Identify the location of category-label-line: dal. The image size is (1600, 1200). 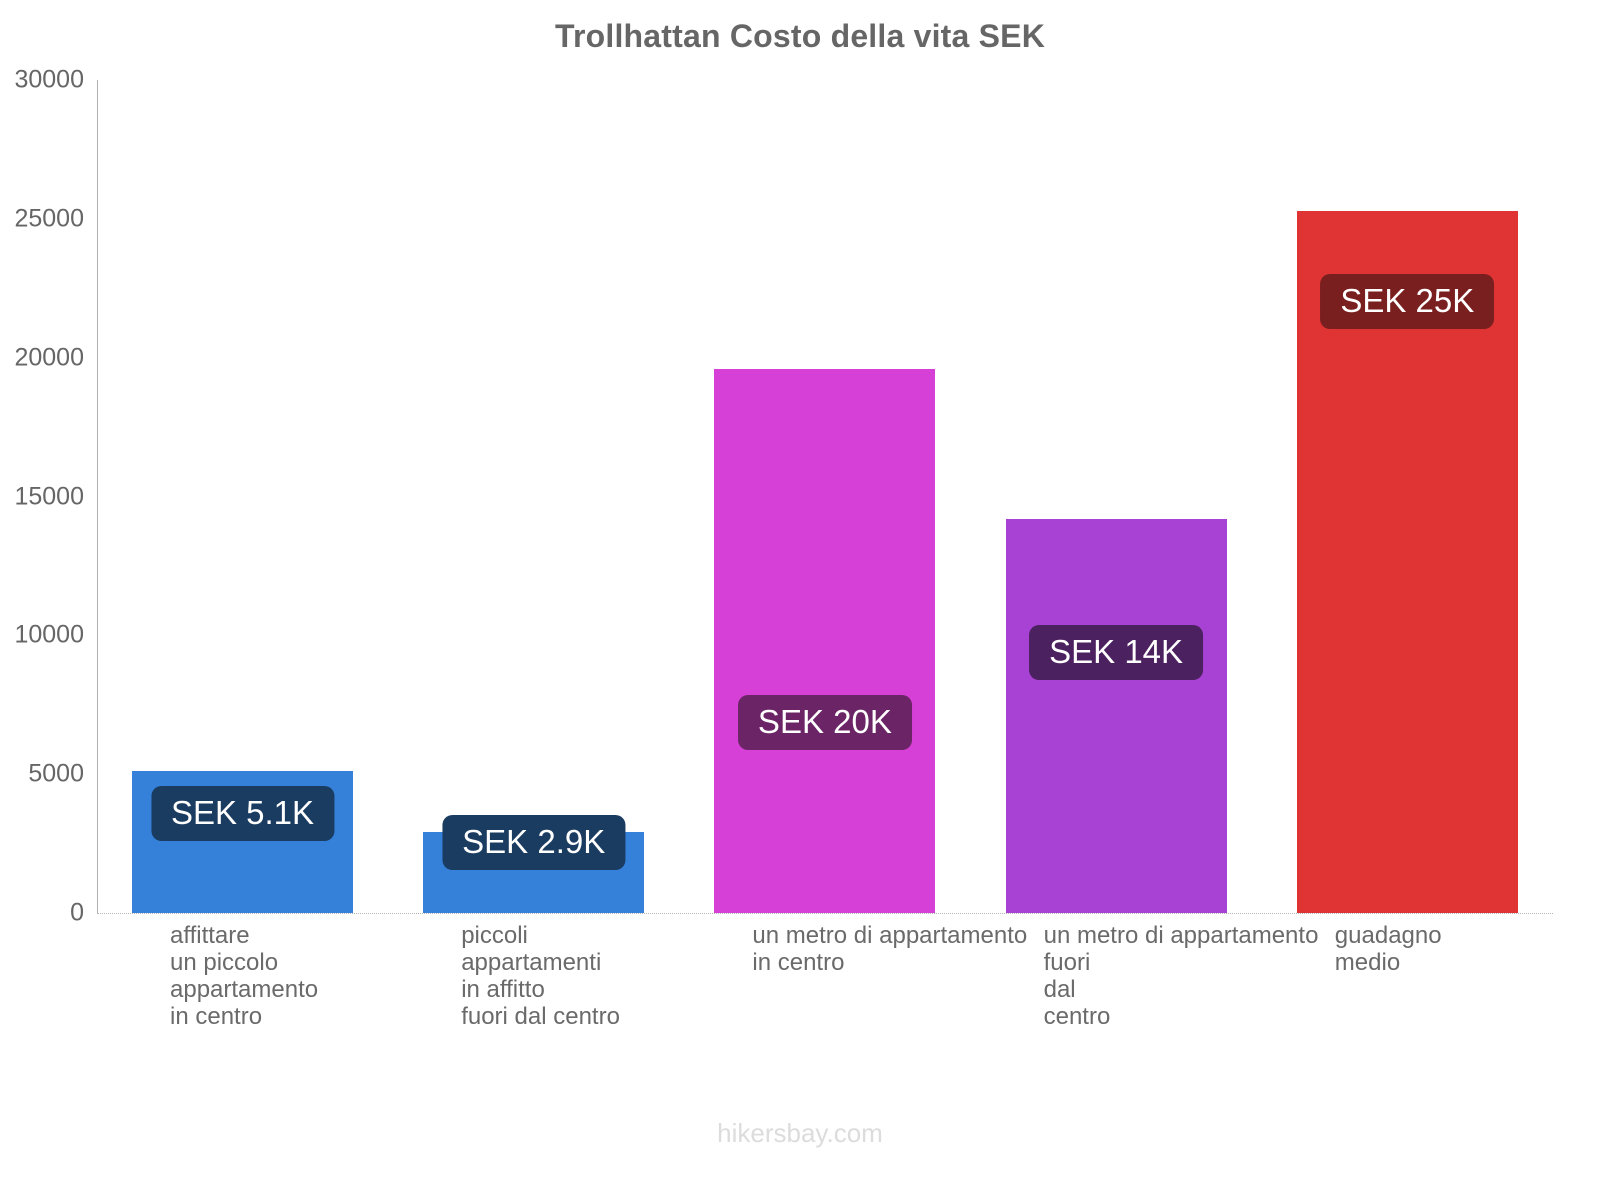
(1059, 989).